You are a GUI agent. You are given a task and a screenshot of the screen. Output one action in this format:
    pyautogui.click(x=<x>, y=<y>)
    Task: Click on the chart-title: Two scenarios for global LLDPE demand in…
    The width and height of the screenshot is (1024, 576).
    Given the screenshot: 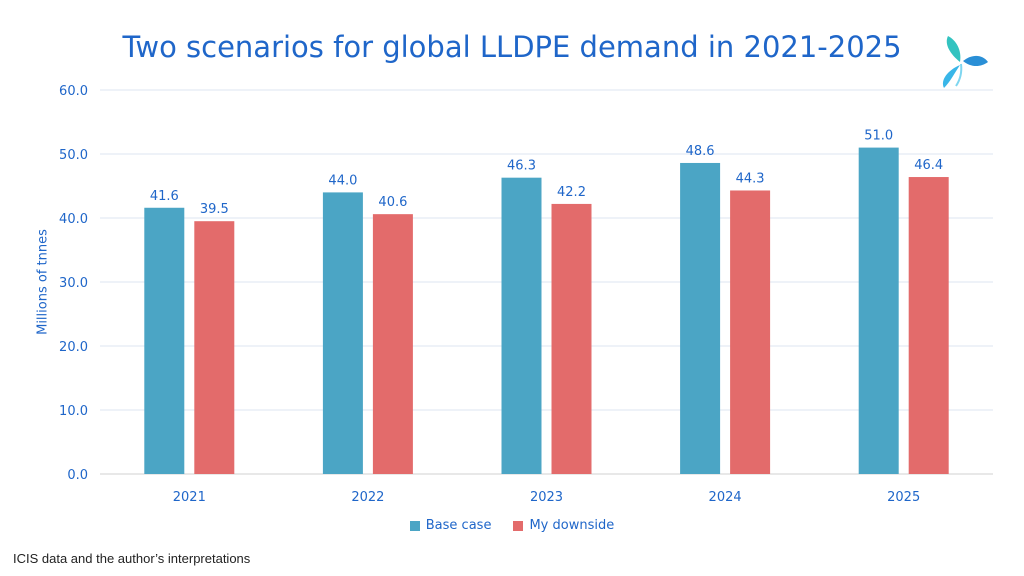 What is the action you would take?
    pyautogui.click(x=512, y=47)
    